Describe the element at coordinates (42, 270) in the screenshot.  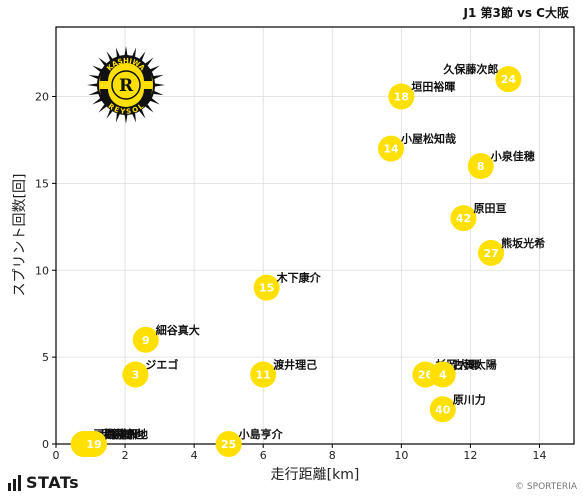
I see `y-tick-label: 10` at that location.